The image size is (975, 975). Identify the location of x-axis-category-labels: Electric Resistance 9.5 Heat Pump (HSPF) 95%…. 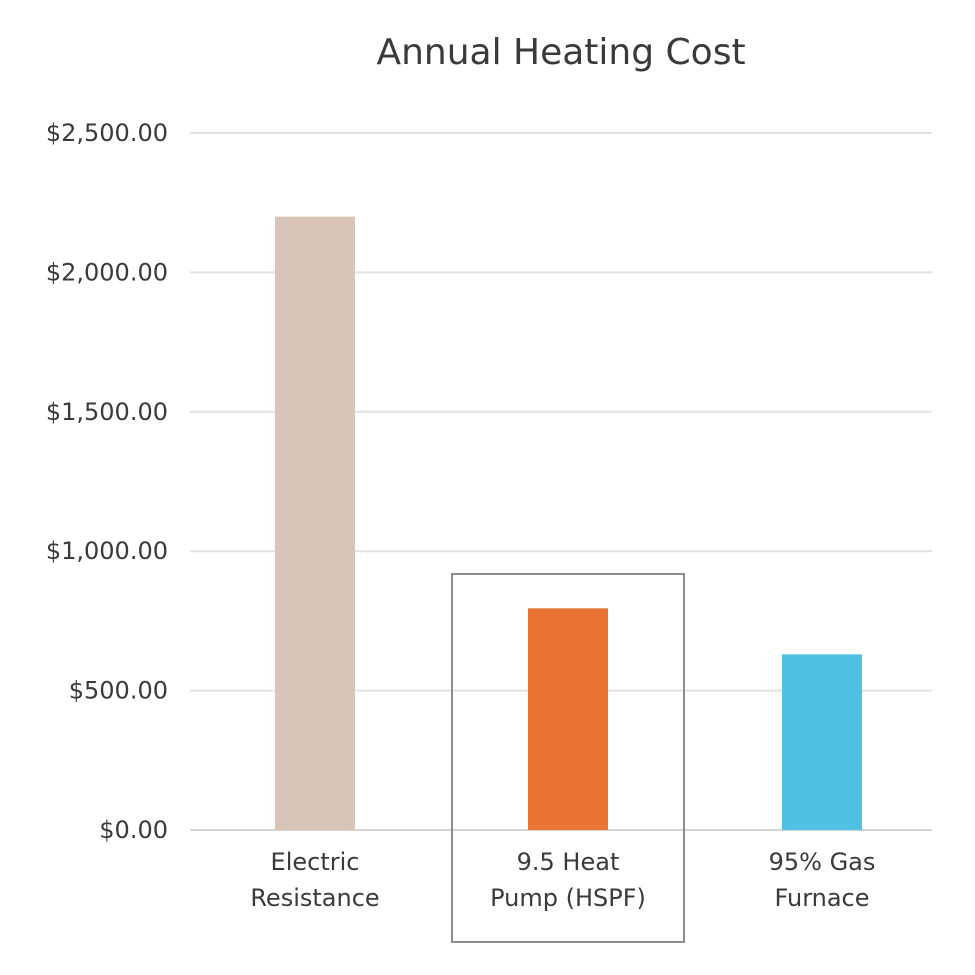
(562, 880).